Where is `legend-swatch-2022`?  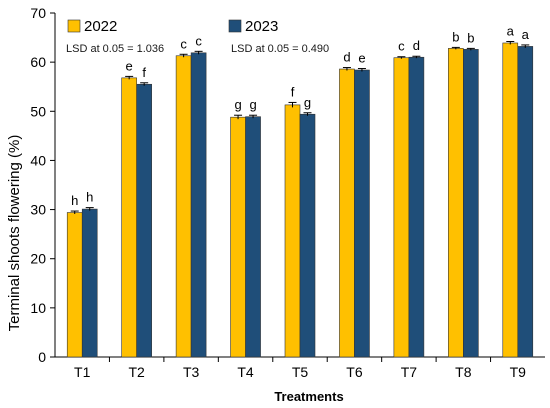
legend-swatch-2022 is located at coordinates (74, 26).